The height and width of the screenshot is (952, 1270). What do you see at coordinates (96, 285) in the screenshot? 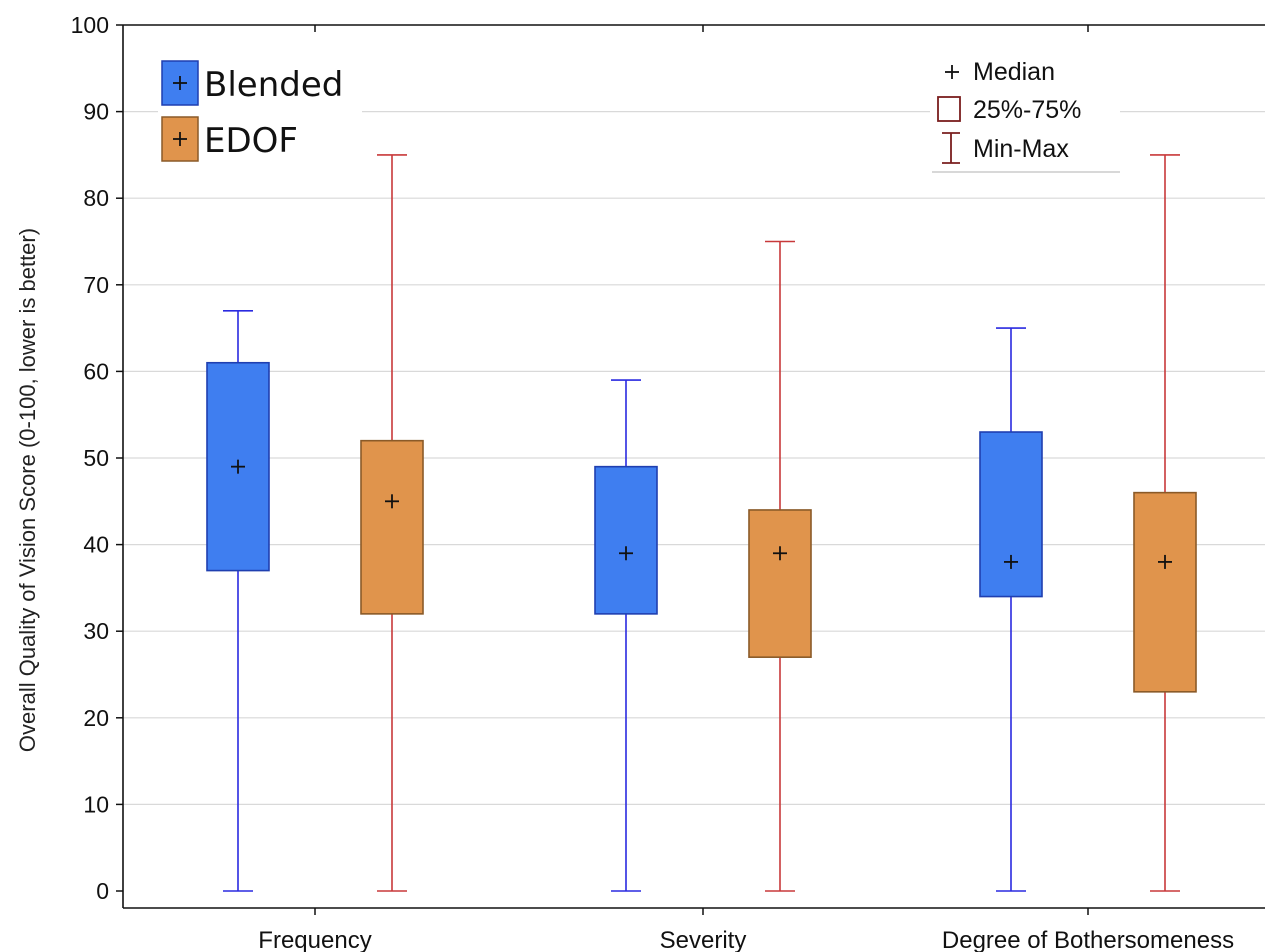
I see `y-tick-label: 70` at bounding box center [96, 285].